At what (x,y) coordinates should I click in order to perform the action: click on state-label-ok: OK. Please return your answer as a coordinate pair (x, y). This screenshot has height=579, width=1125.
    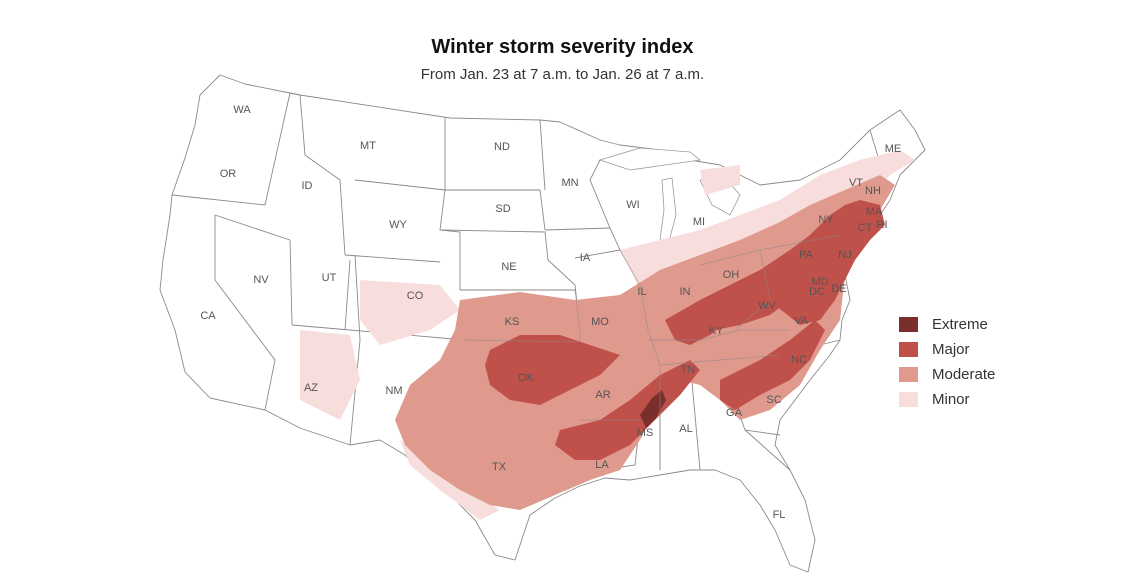
    Looking at the image, I should click on (526, 378).